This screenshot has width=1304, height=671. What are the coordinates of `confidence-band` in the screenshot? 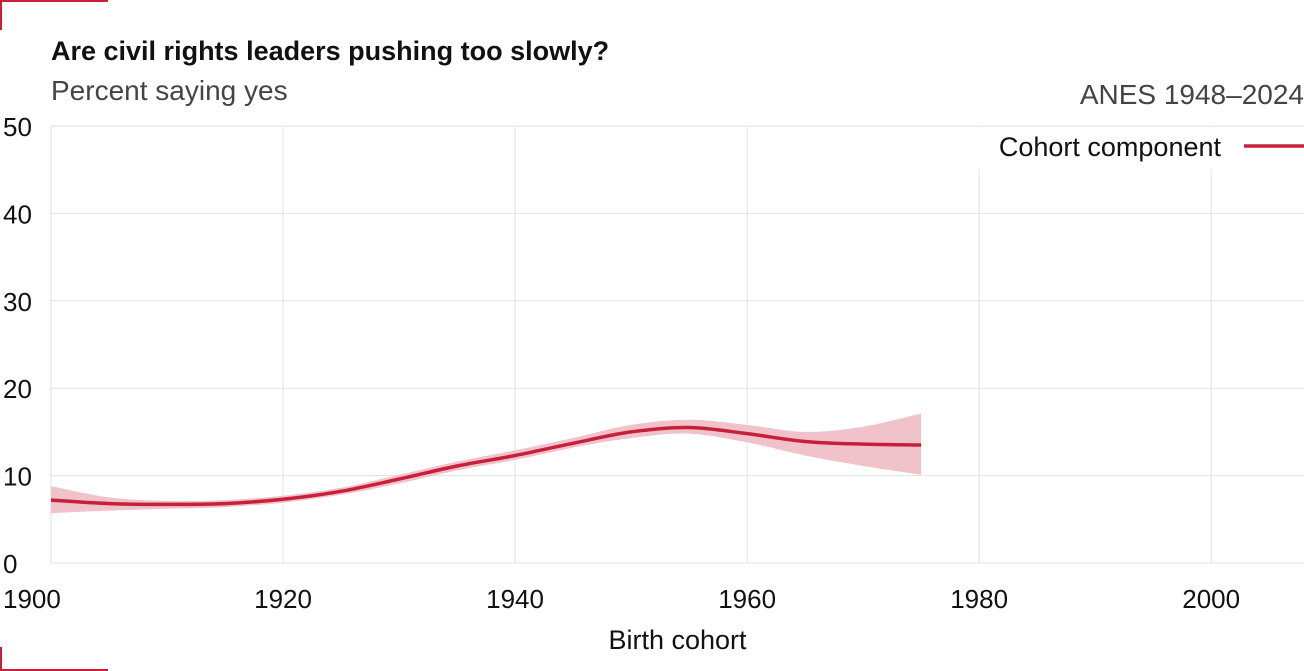 It's located at (486, 463).